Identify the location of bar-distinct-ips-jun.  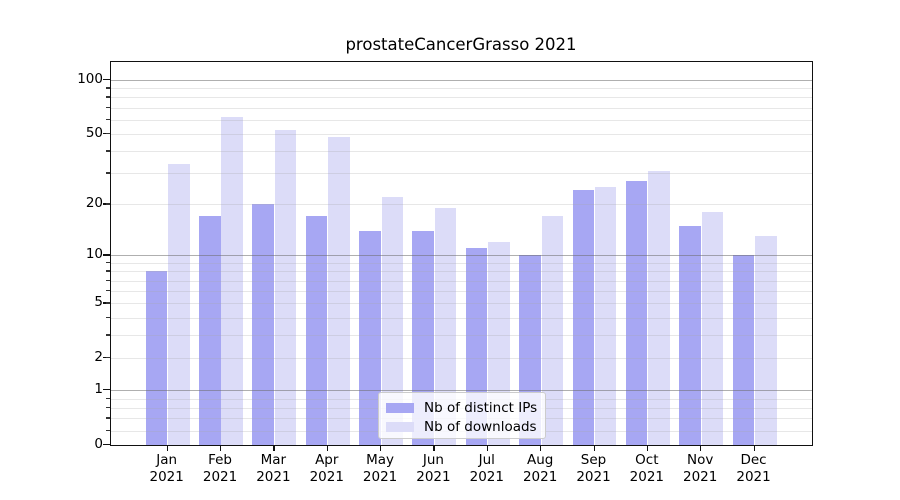
(423, 337).